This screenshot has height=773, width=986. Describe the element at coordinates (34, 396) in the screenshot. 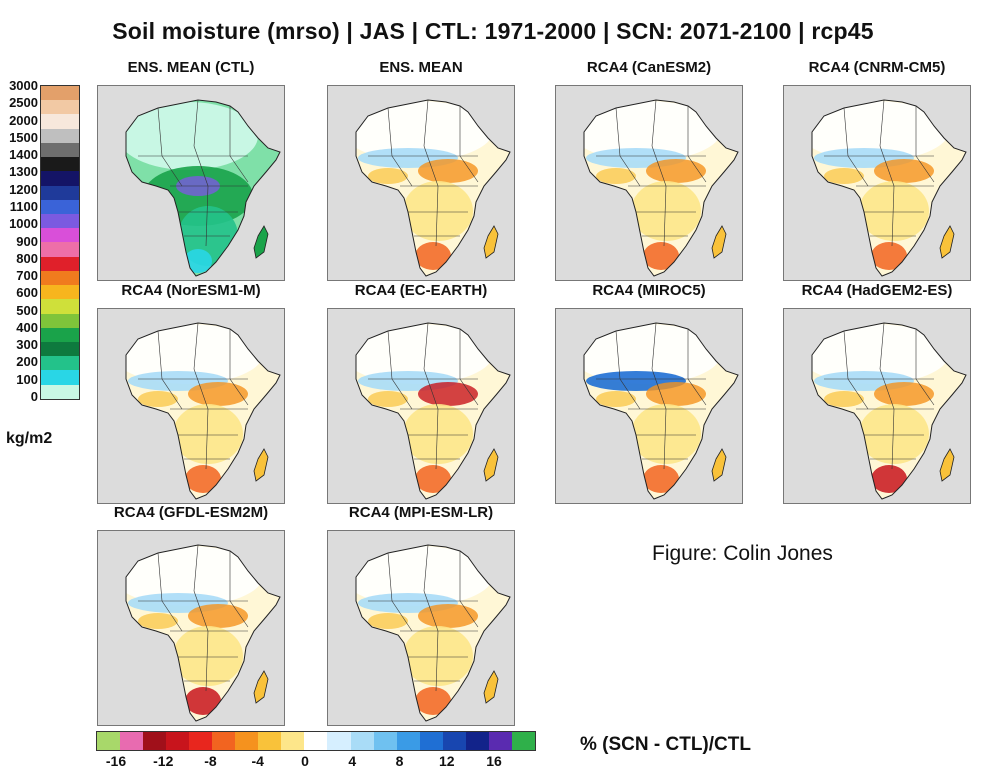

I see `colorbar-tick-label: 0` at that location.